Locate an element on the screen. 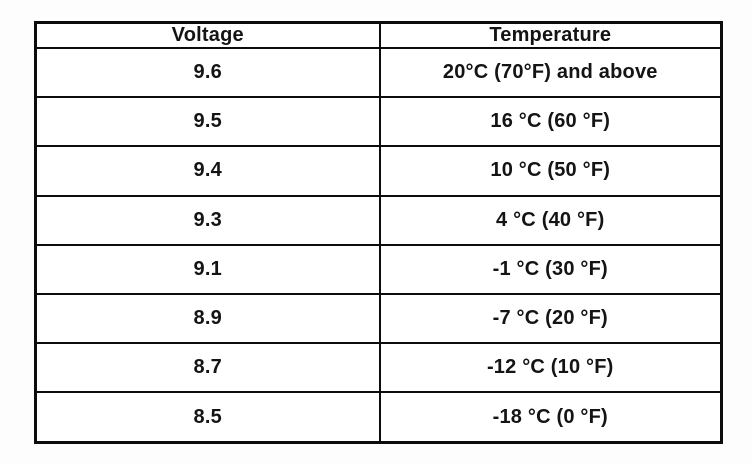 The width and height of the screenshot is (752, 464). table-row: 9.3 4 °C (40 °F) is located at coordinates (378, 220).